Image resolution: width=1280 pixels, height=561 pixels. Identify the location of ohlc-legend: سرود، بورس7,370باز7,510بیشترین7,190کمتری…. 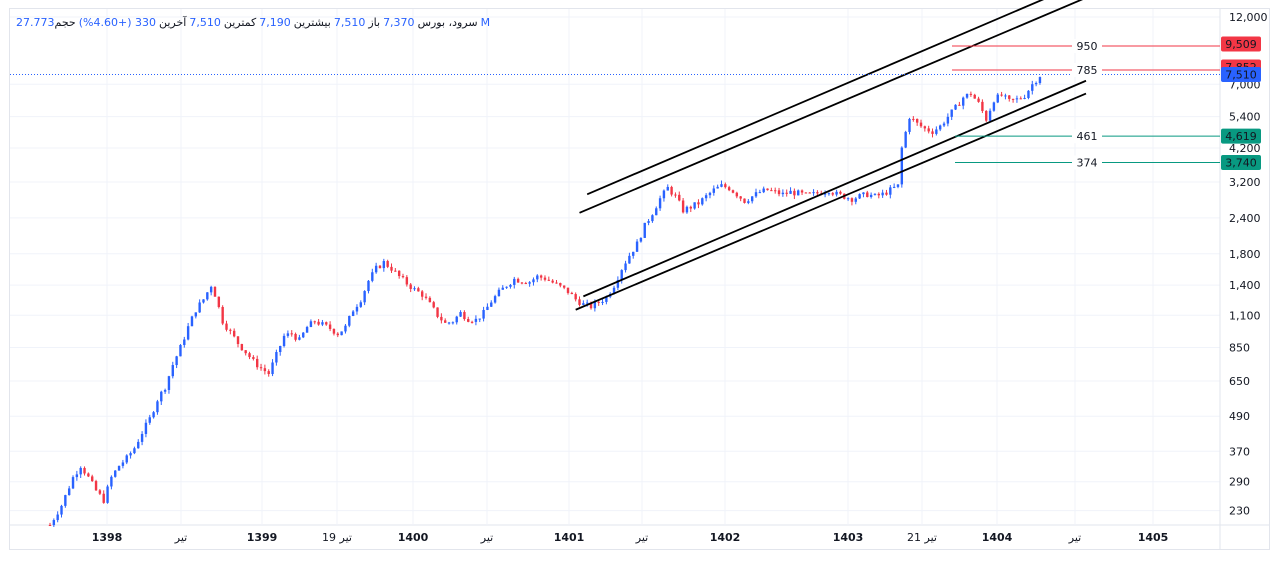
(254, 22).